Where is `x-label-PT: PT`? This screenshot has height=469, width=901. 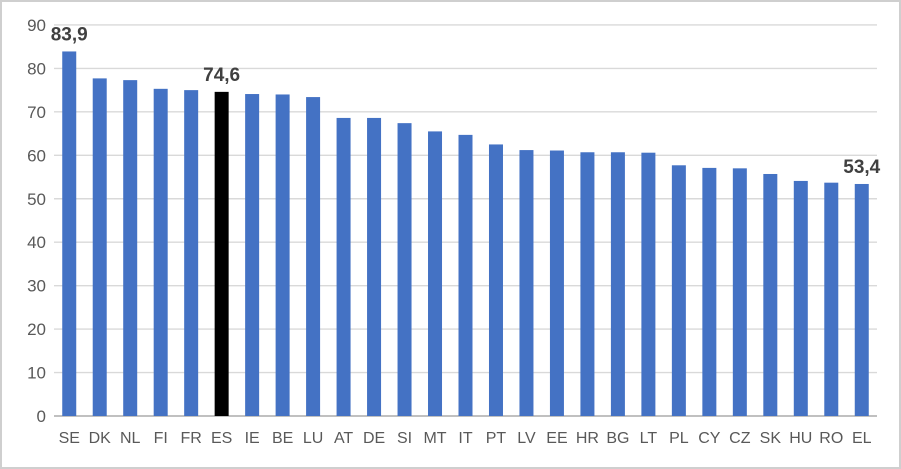 x-label-PT: PT is located at coordinates (496, 438).